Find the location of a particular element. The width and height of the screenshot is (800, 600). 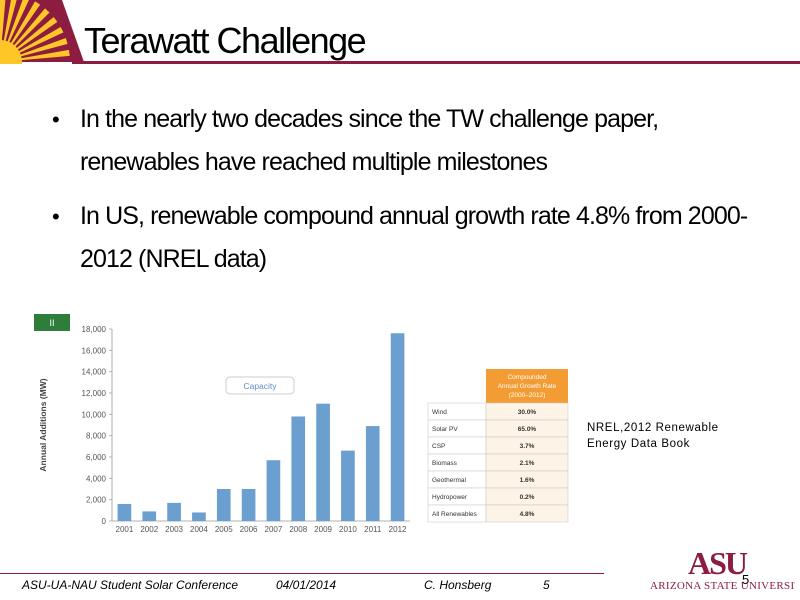

table-row-label: Hydropower is located at coordinates (450, 497).